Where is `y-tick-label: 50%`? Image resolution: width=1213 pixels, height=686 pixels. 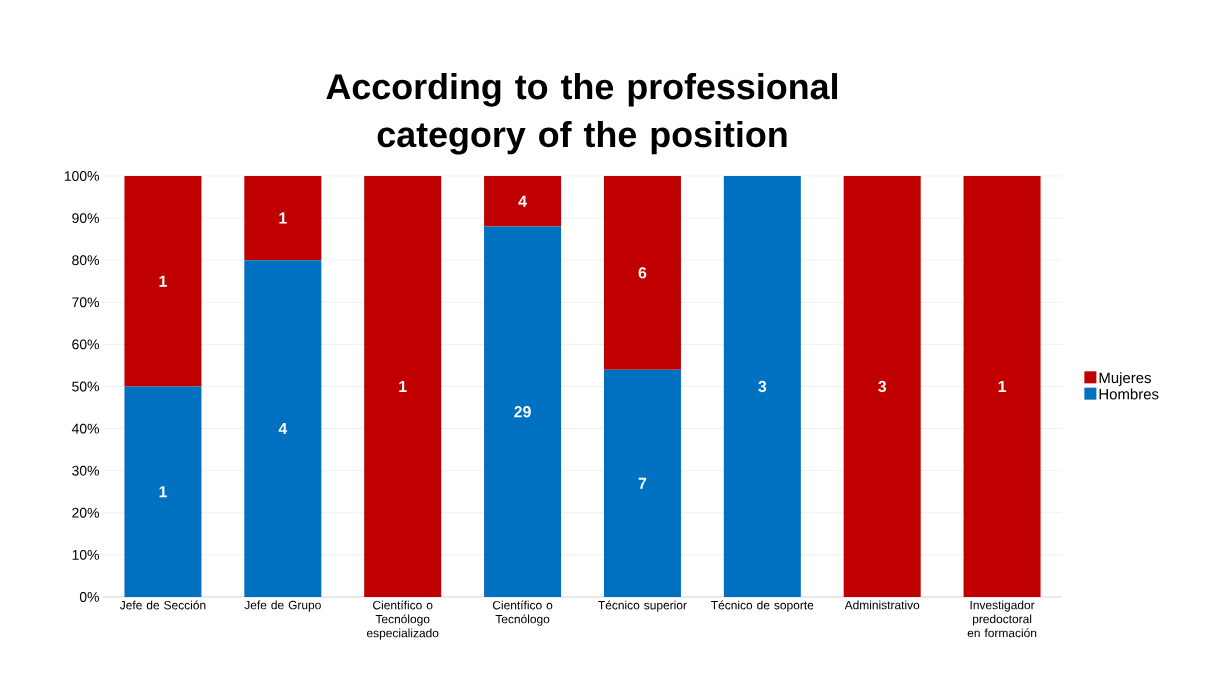
y-tick-label: 50% is located at coordinates (85, 386).